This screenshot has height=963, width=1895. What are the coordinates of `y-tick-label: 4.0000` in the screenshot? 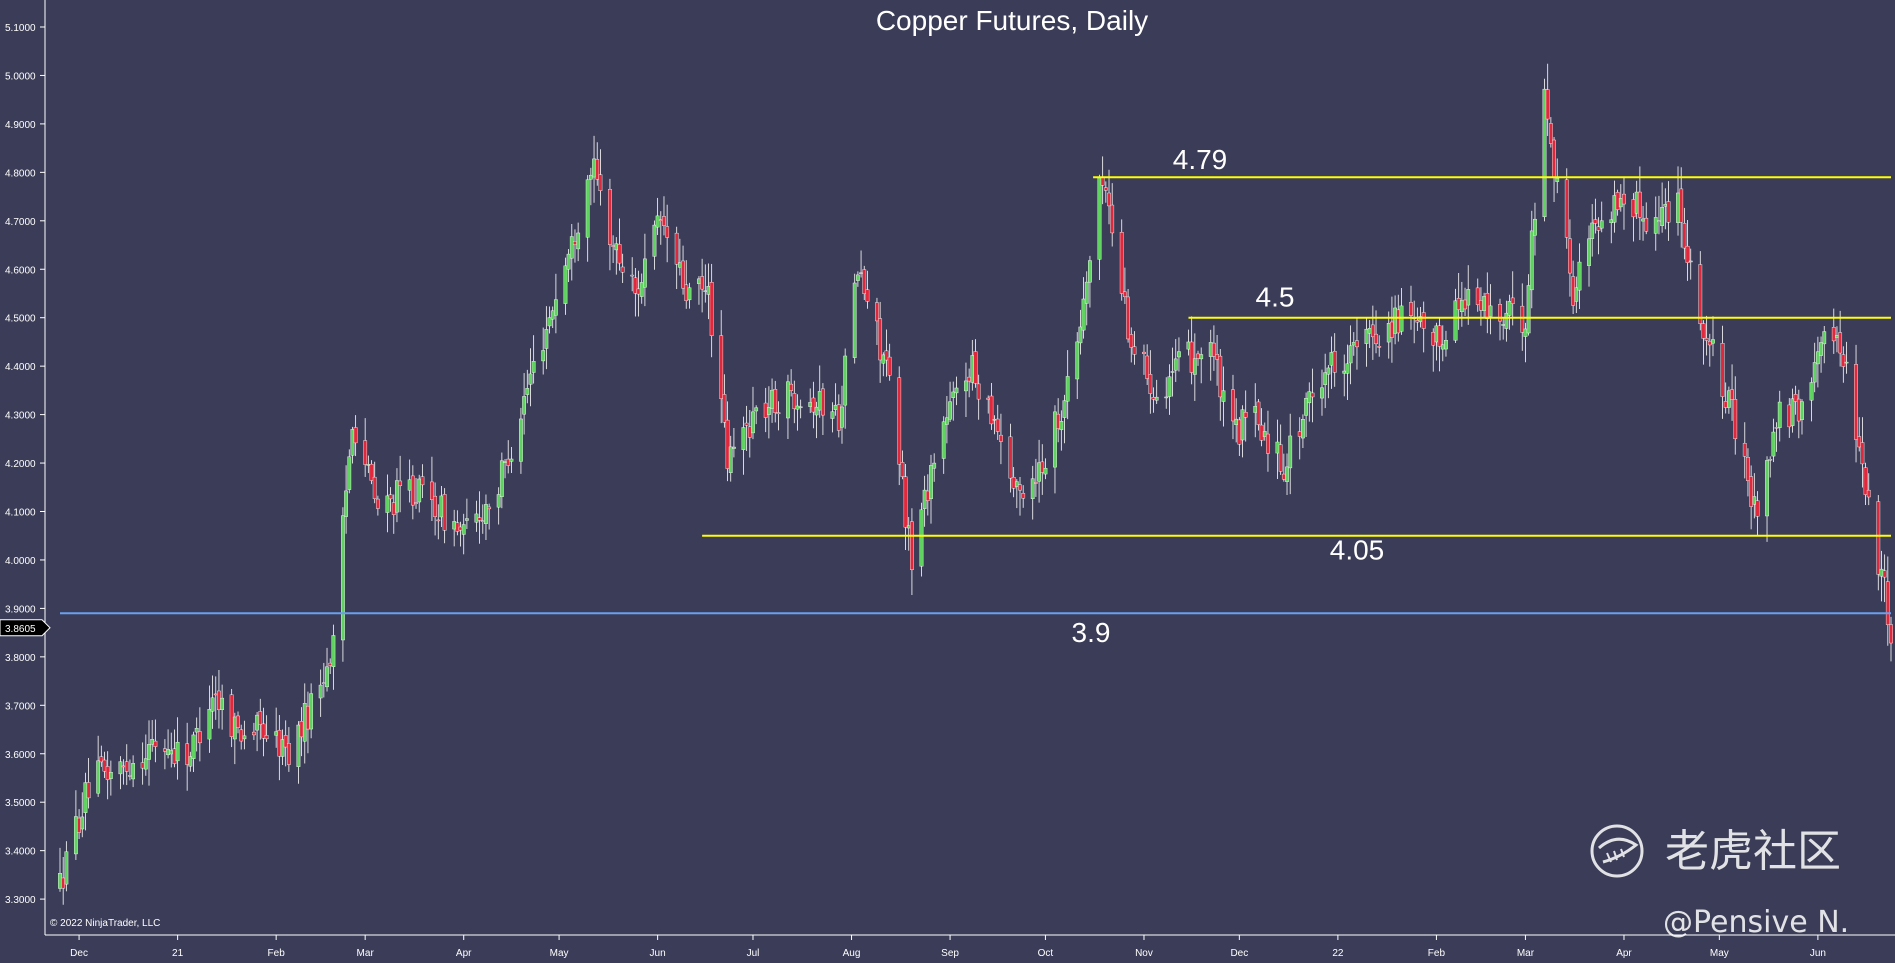 It's located at (20, 561).